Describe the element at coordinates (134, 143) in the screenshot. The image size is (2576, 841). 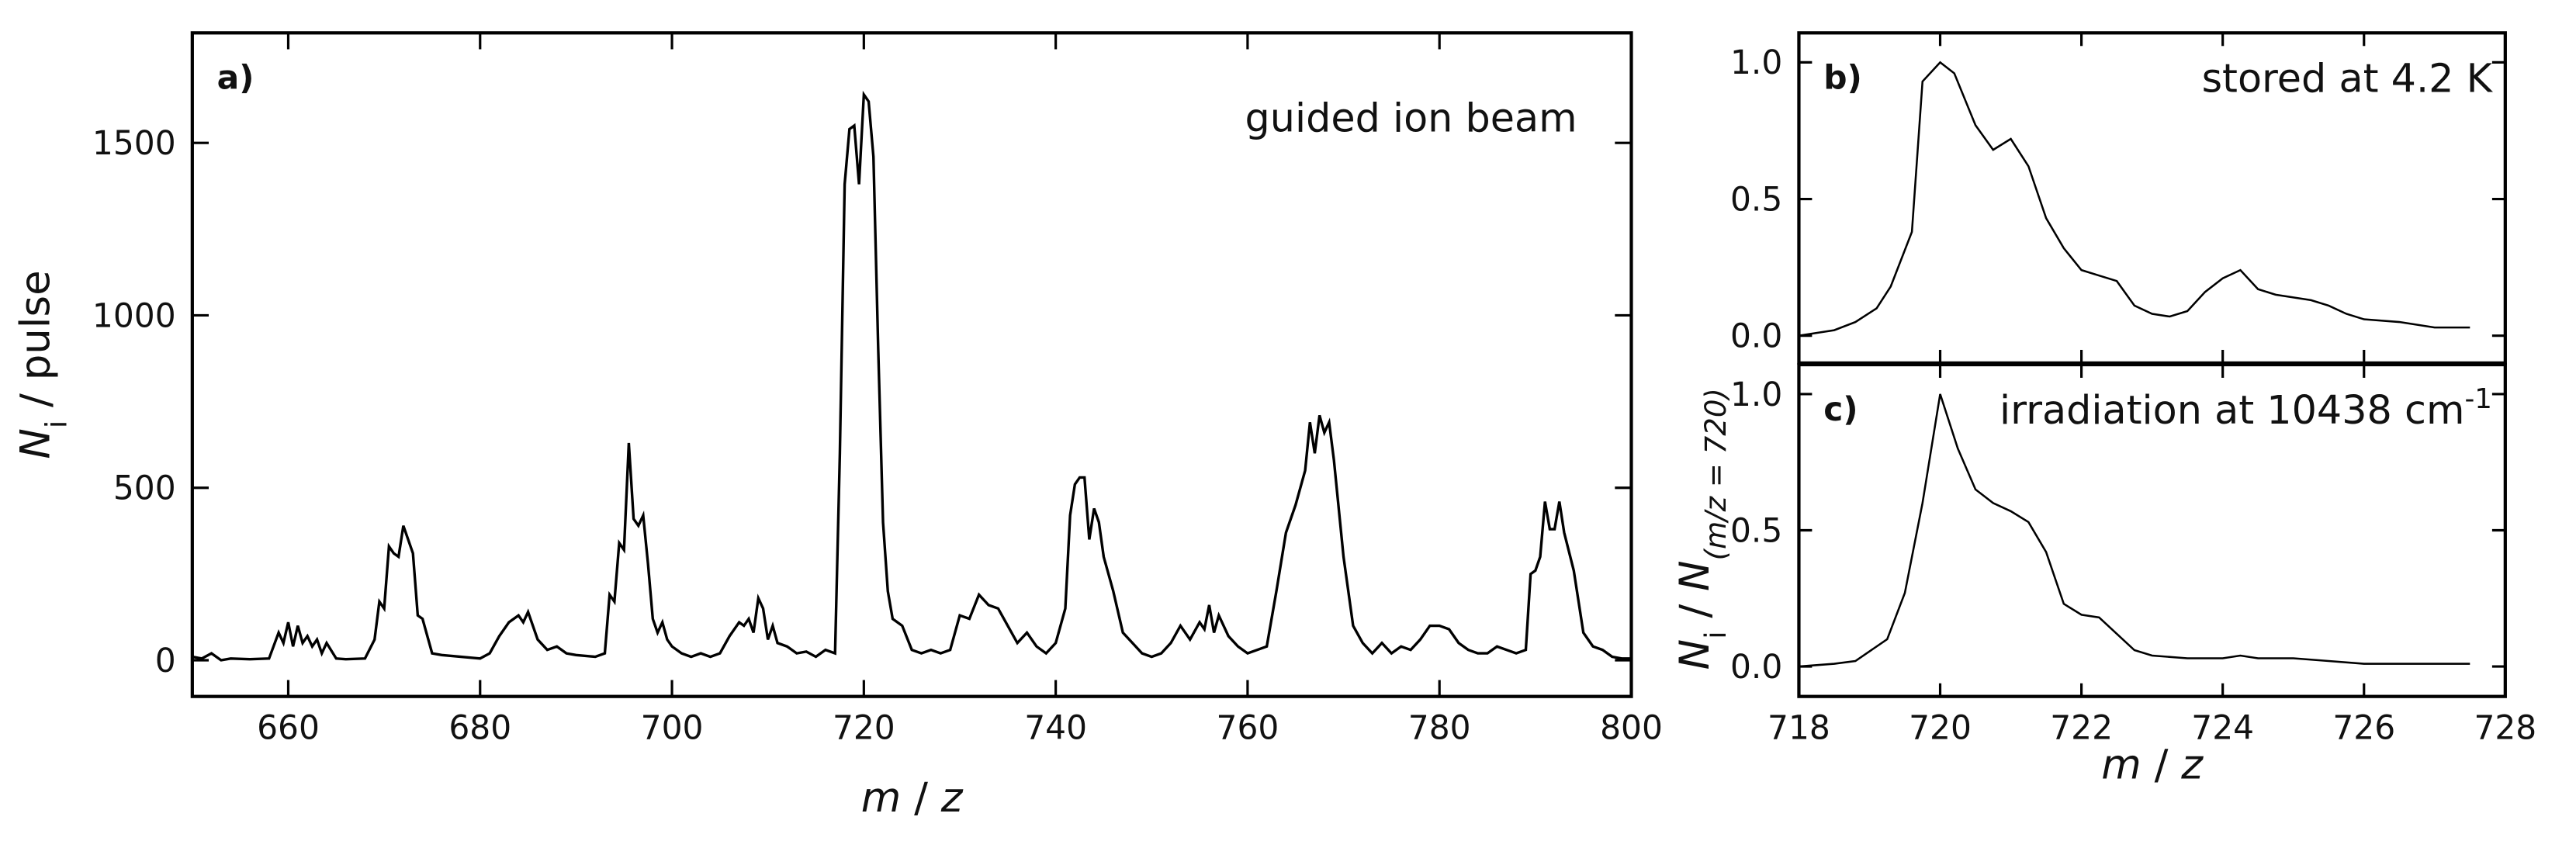
I see `y-tick-label: 1500` at that location.